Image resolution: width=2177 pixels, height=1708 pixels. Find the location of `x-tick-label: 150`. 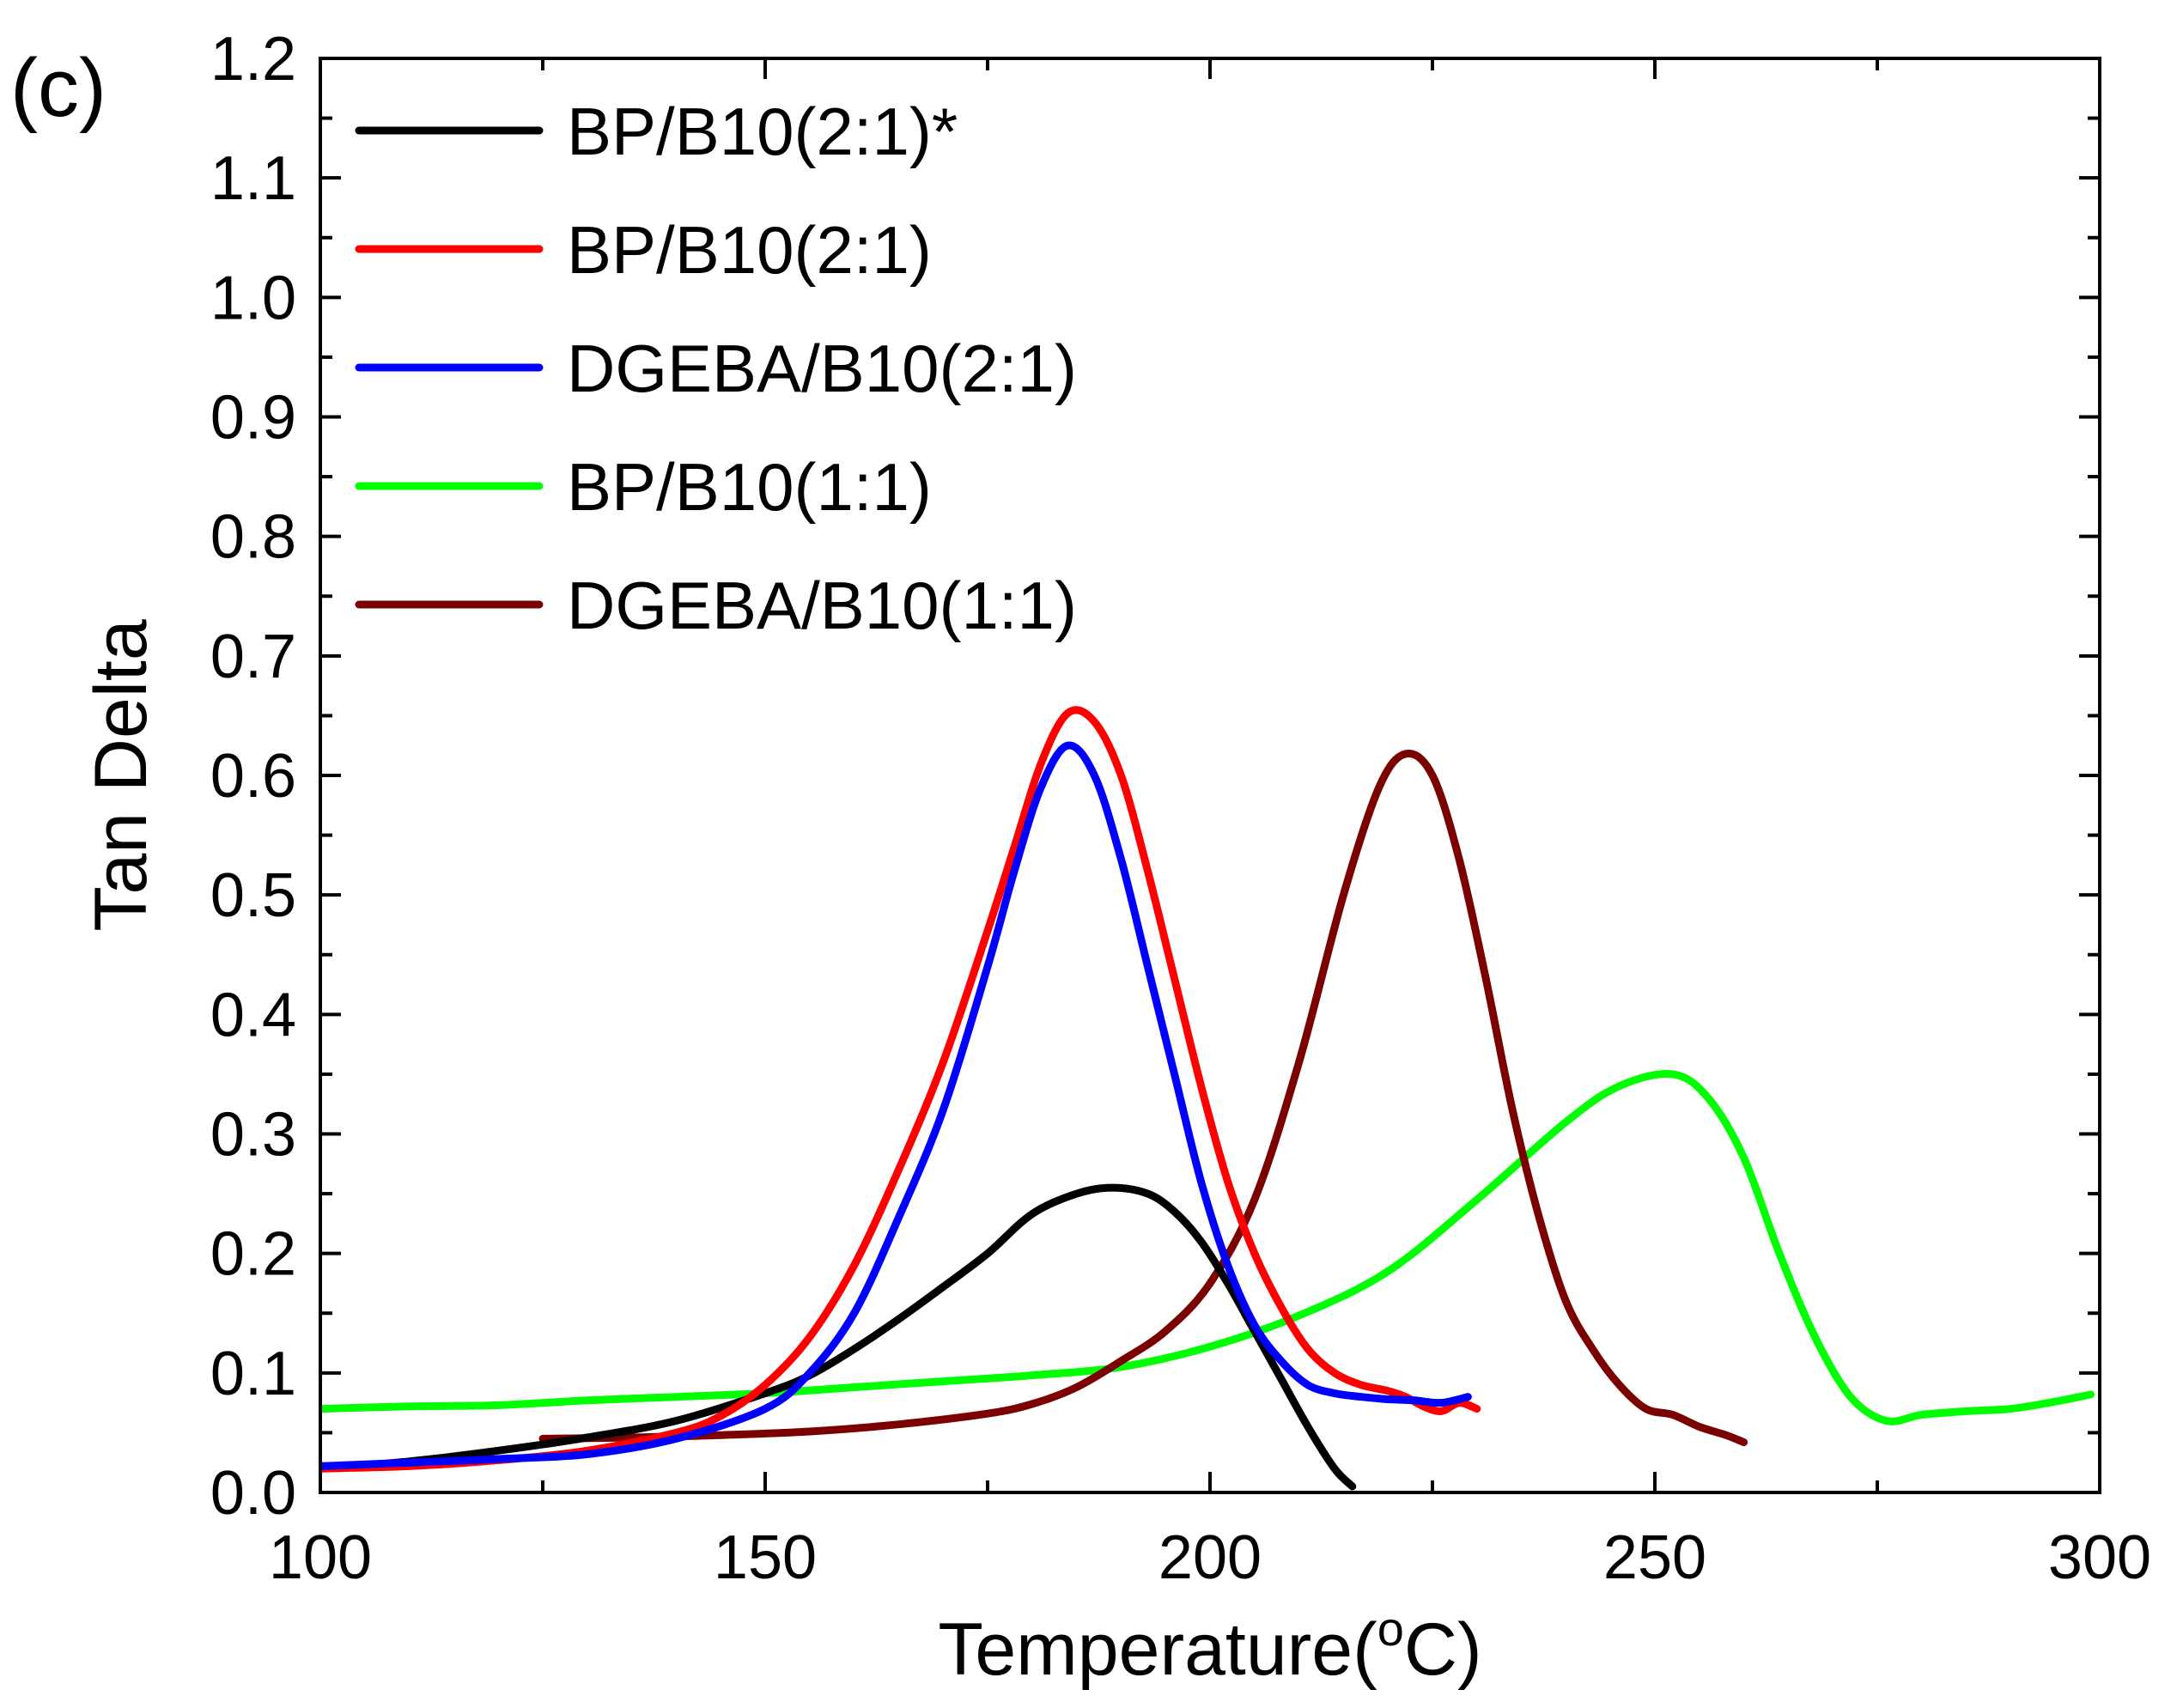

x-tick-label: 150 is located at coordinates (765, 1557).